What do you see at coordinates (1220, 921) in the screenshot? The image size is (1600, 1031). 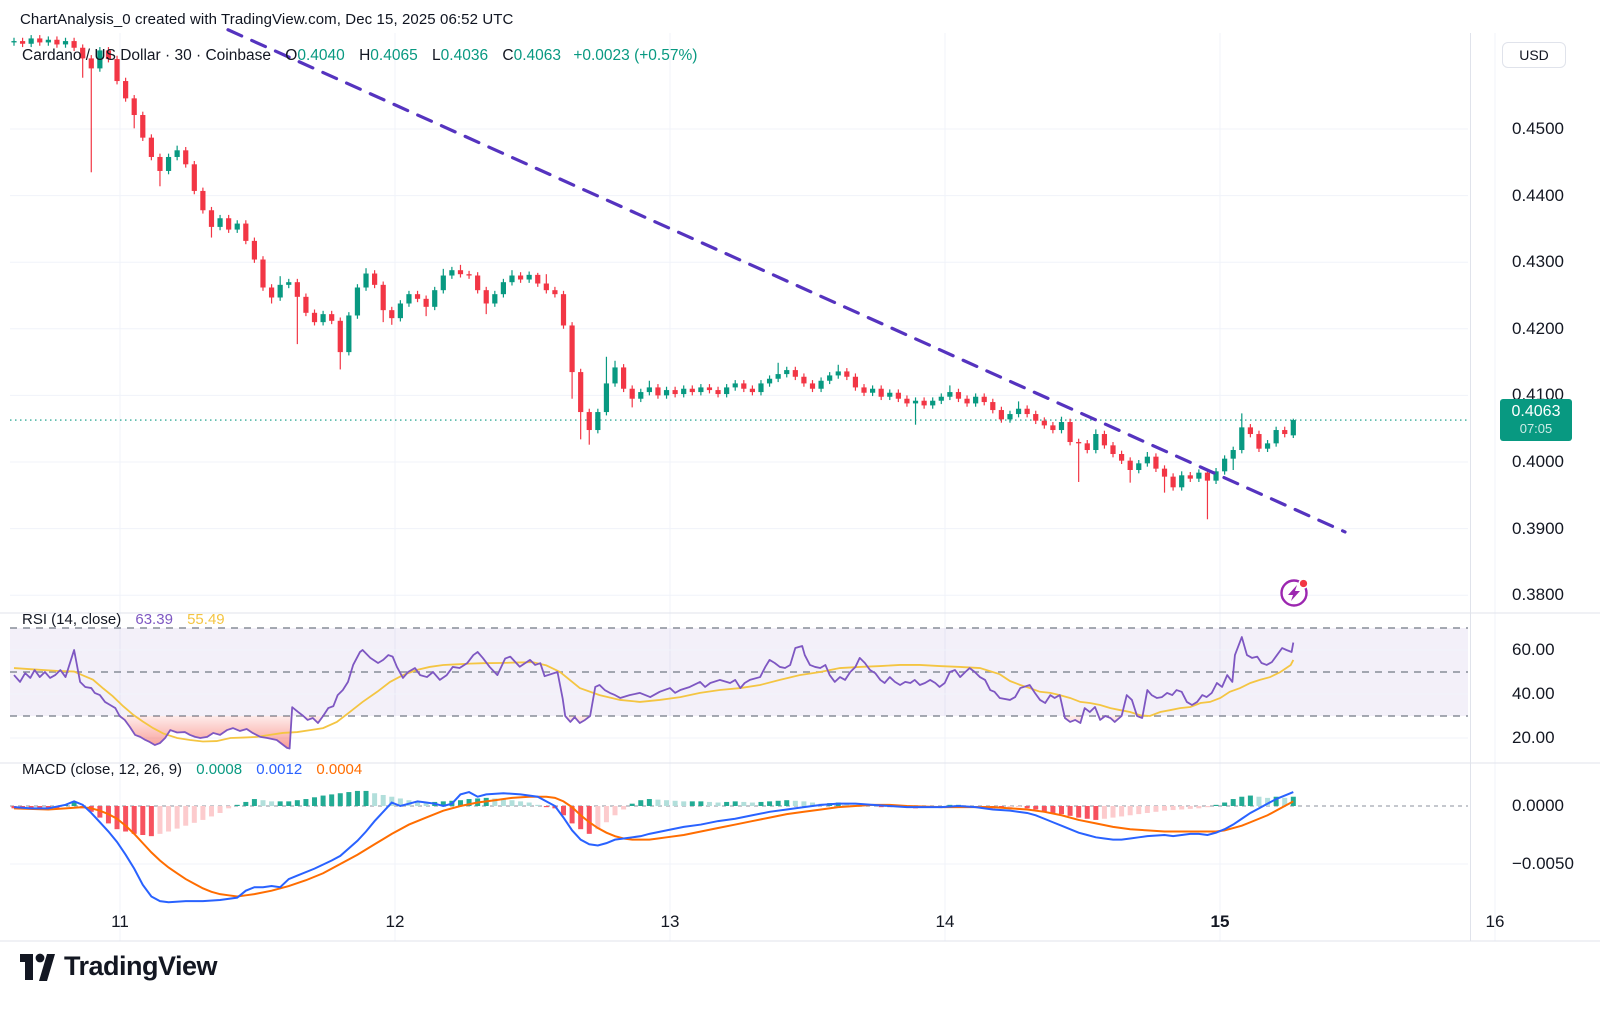 I see `time-tick-label: 15` at bounding box center [1220, 921].